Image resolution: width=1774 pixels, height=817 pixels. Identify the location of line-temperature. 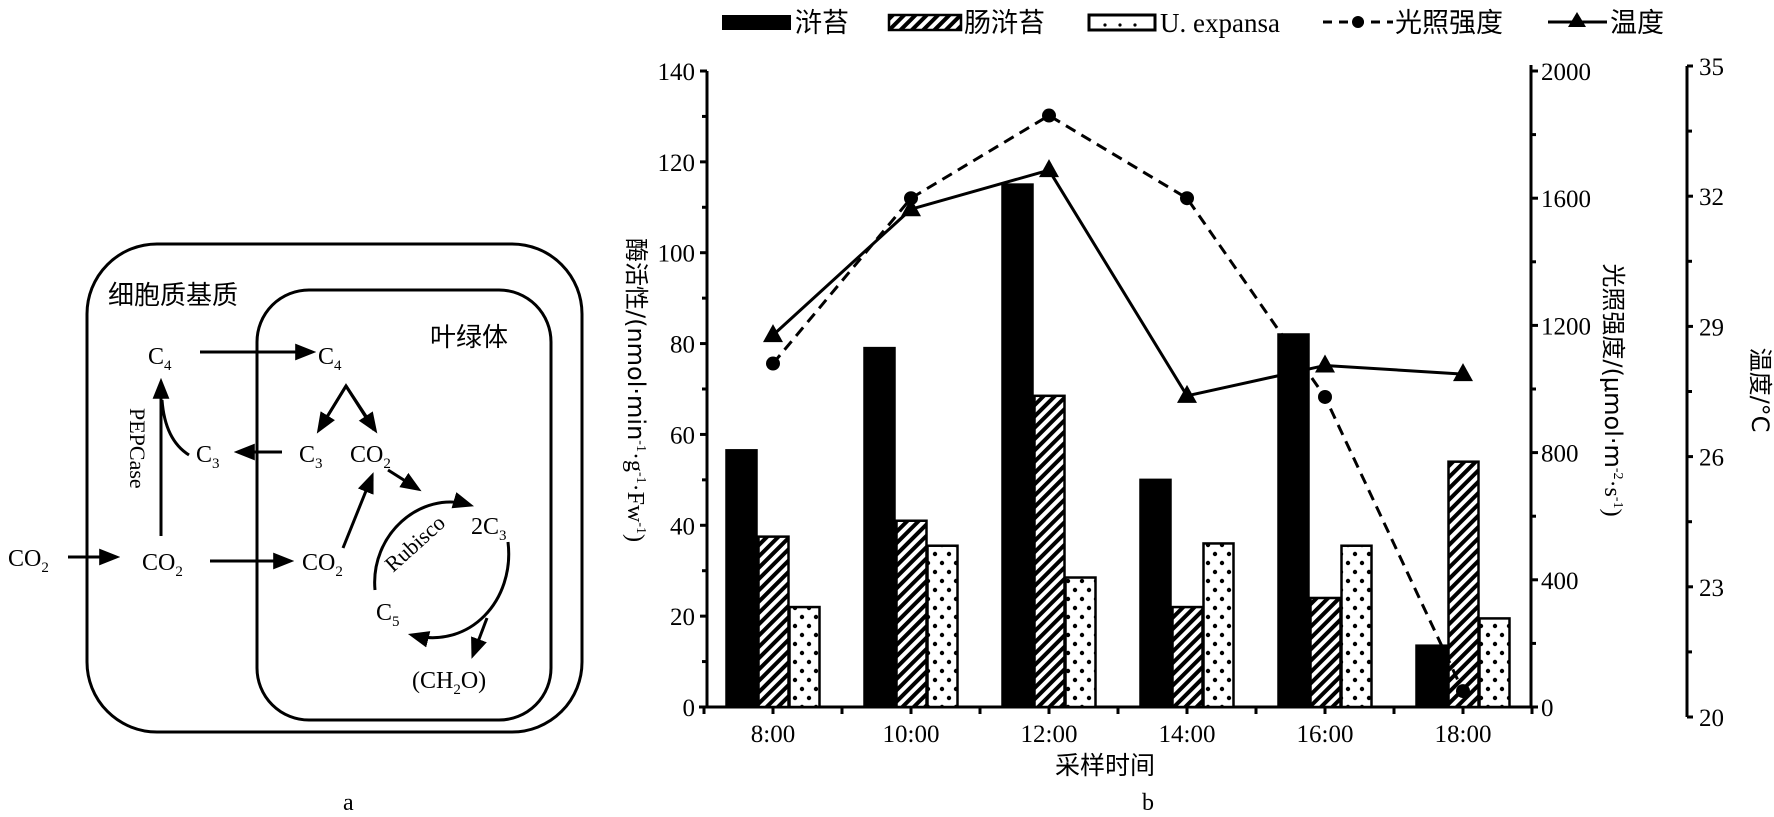
(1117, 283).